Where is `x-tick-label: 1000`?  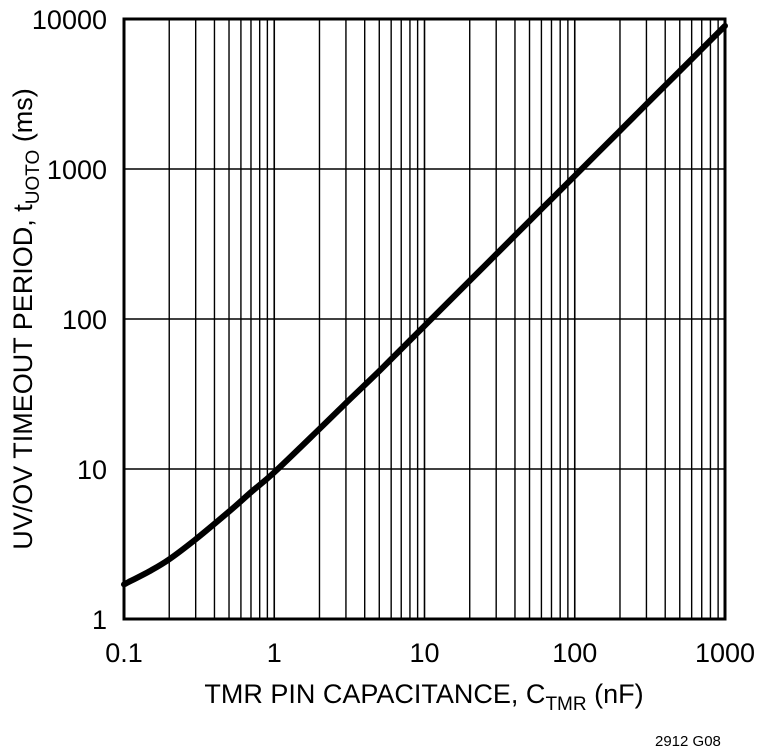
x-tick-label: 1000 is located at coordinates (725, 653).